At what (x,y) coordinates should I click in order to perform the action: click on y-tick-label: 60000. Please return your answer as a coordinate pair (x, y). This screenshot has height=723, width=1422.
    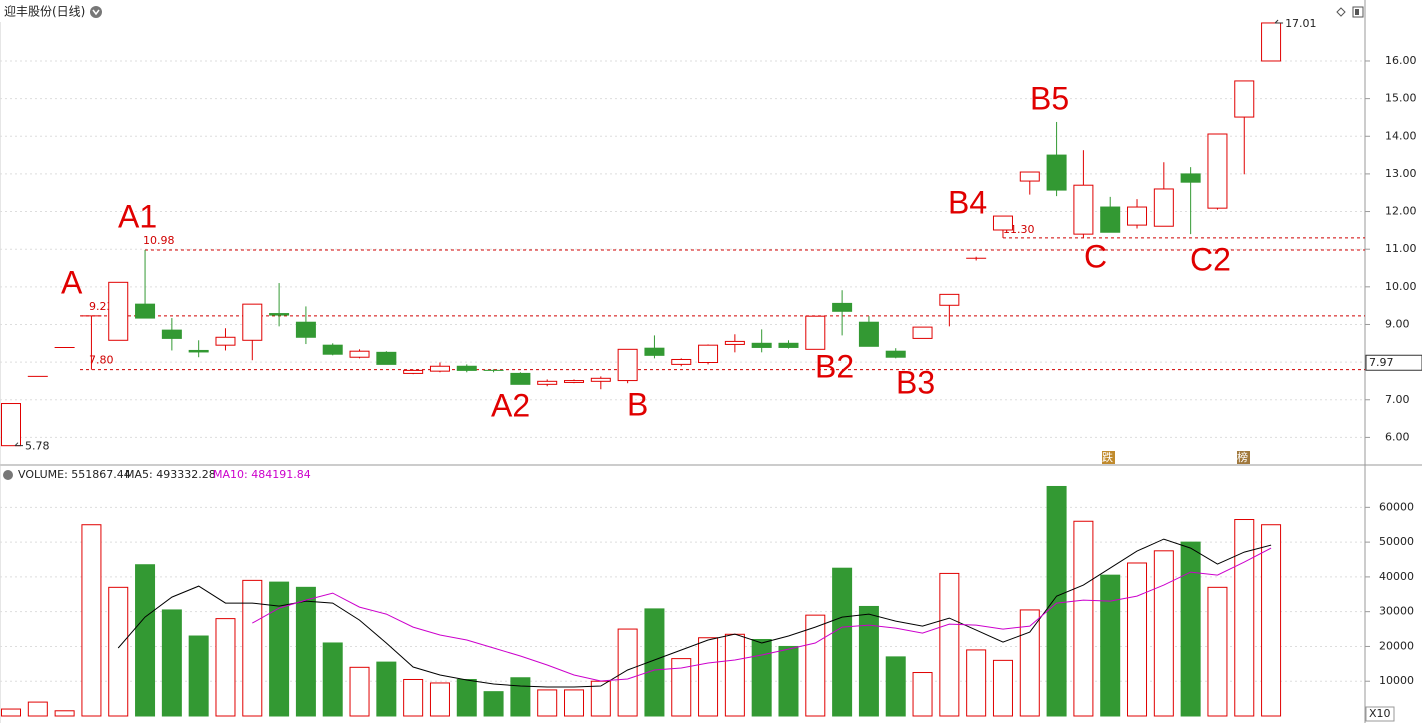
    Looking at the image, I should click on (1396, 506).